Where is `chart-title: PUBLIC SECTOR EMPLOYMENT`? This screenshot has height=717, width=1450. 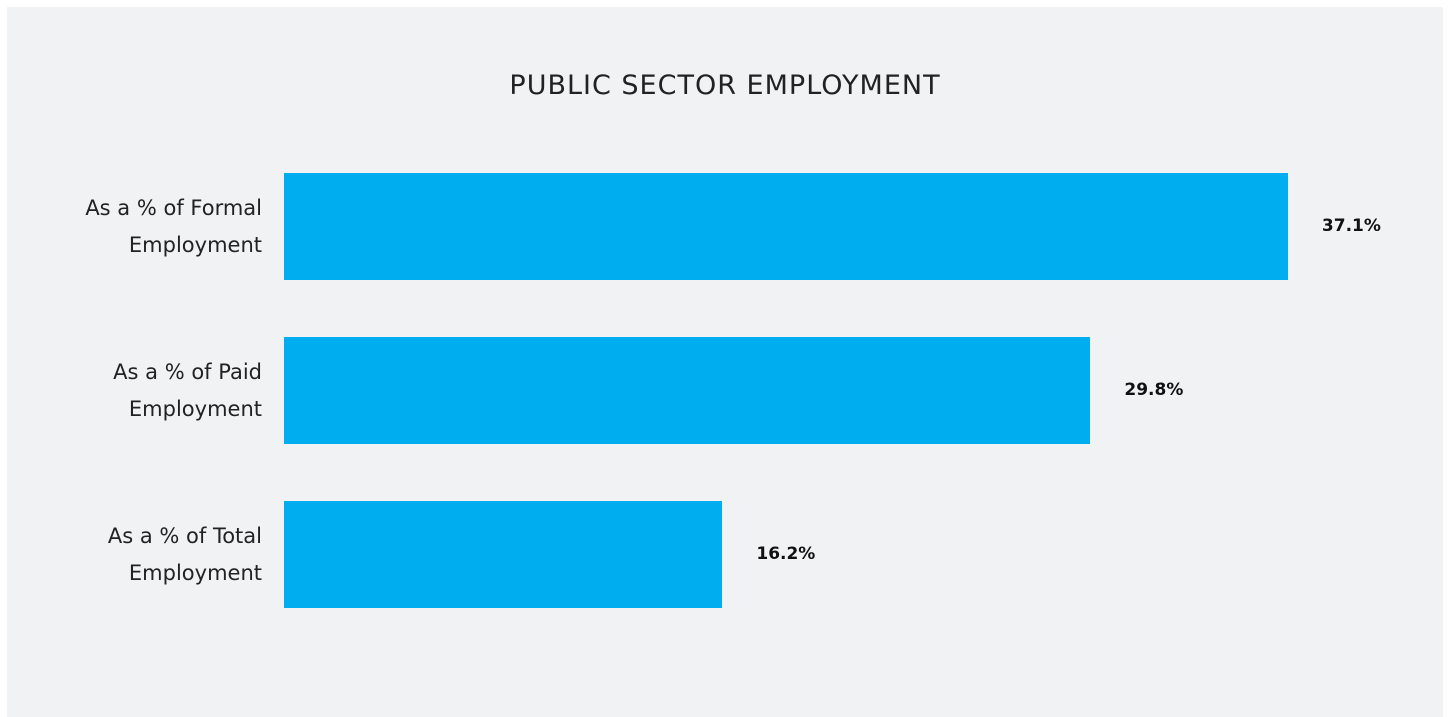 chart-title: PUBLIC SECTOR EMPLOYMENT is located at coordinates (725, 85).